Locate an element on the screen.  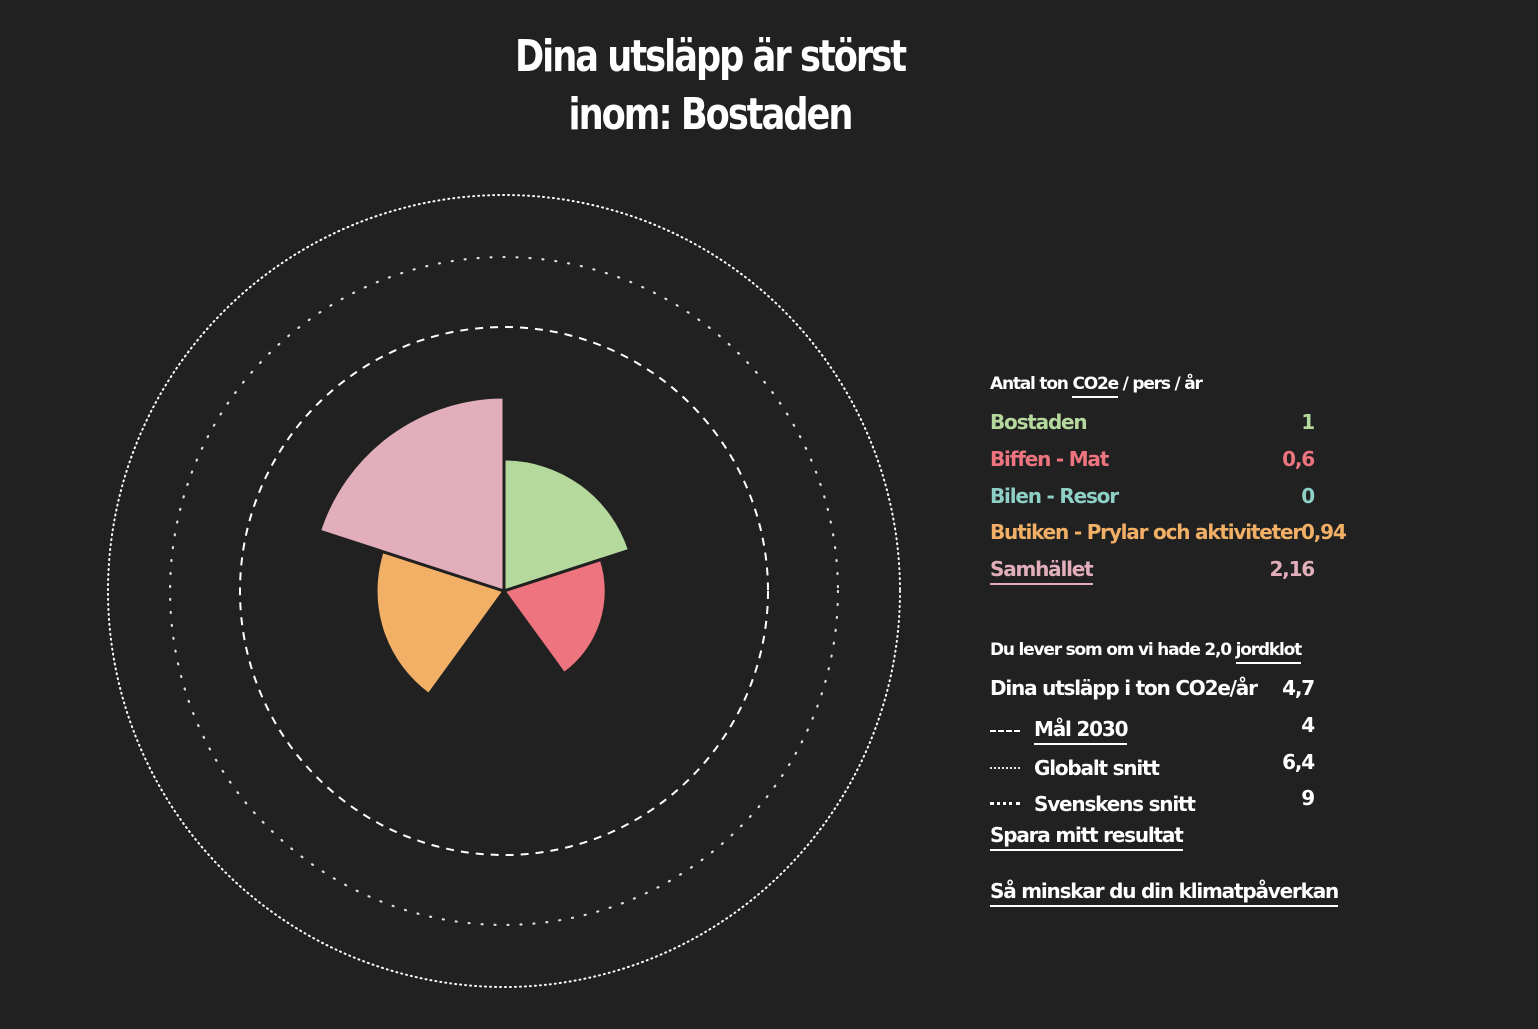
goal-2030-link: Mål 2030 is located at coordinates (1081, 731).